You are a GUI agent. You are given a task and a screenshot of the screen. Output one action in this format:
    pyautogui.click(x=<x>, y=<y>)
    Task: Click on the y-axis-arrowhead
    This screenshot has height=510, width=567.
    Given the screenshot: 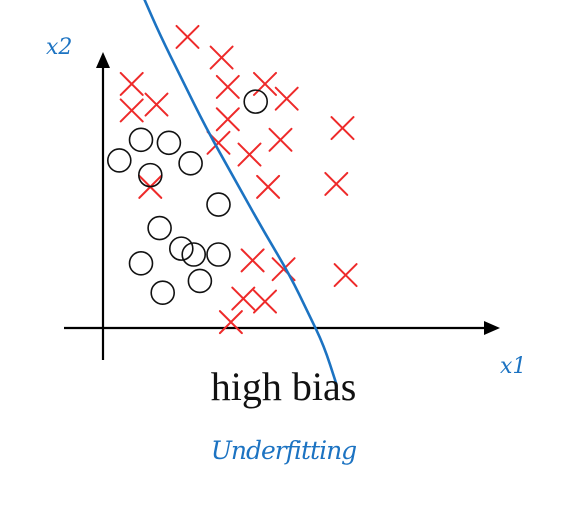 What is the action you would take?
    pyautogui.click(x=103, y=60)
    